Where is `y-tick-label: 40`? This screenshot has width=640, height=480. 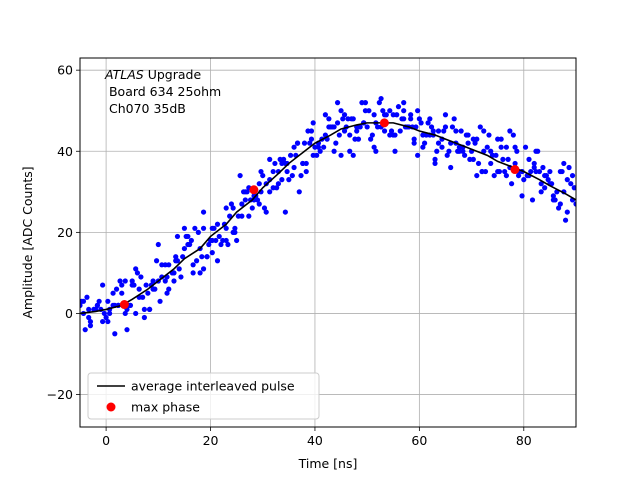 y-tick-label: 40 is located at coordinates (65, 151).